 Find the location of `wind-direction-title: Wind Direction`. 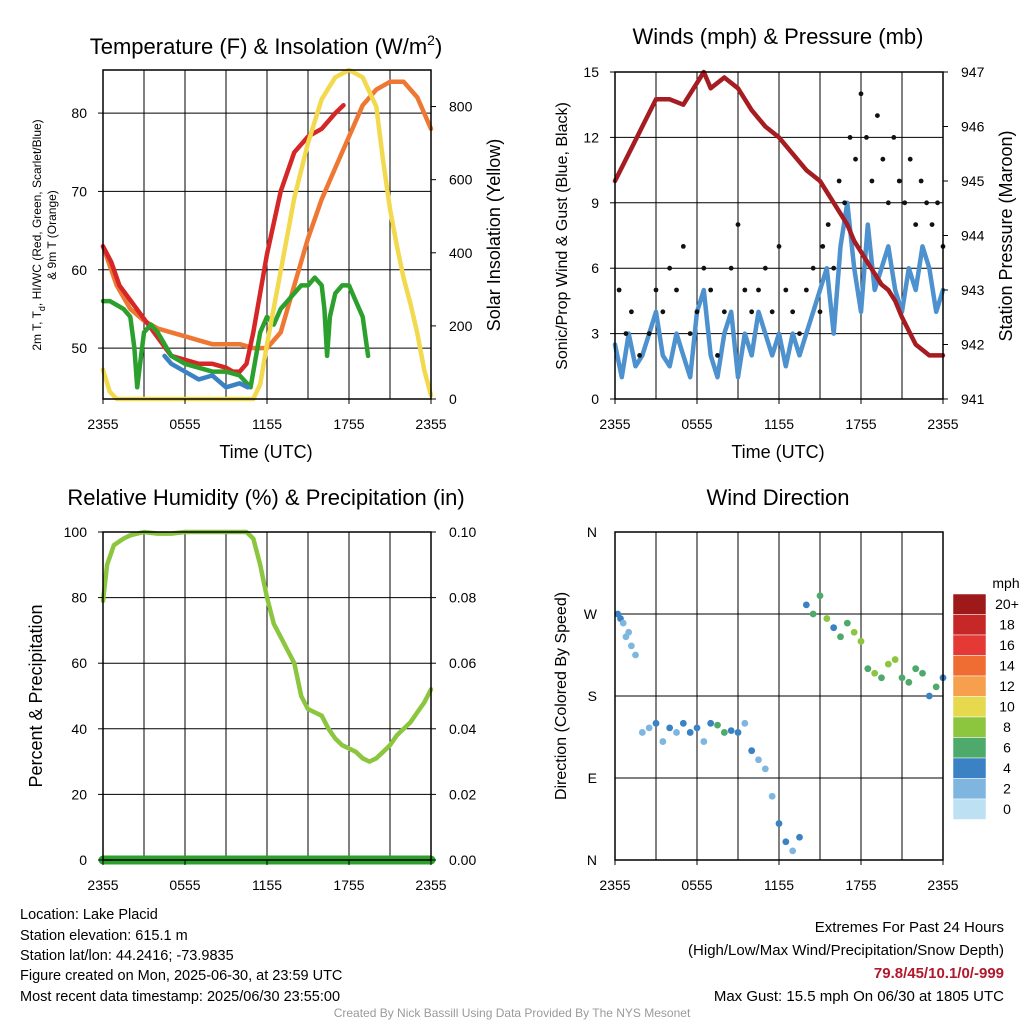

wind-direction-title: Wind Direction is located at coordinates (777, 497).